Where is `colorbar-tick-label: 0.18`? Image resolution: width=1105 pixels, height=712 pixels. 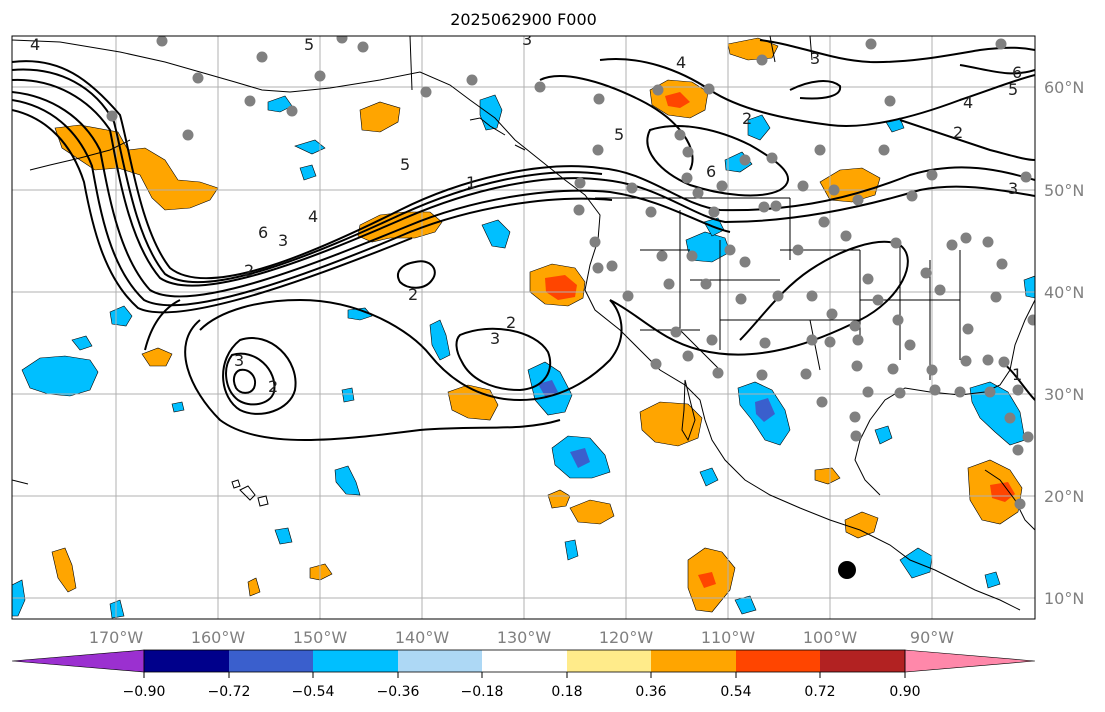 colorbar-tick-label: 0.18 is located at coordinates (566, 692).